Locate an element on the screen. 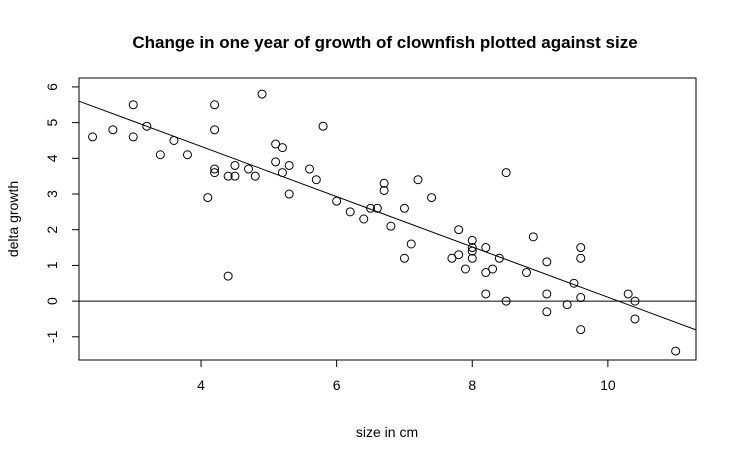  x-tick-label: 4 is located at coordinates (201, 385).